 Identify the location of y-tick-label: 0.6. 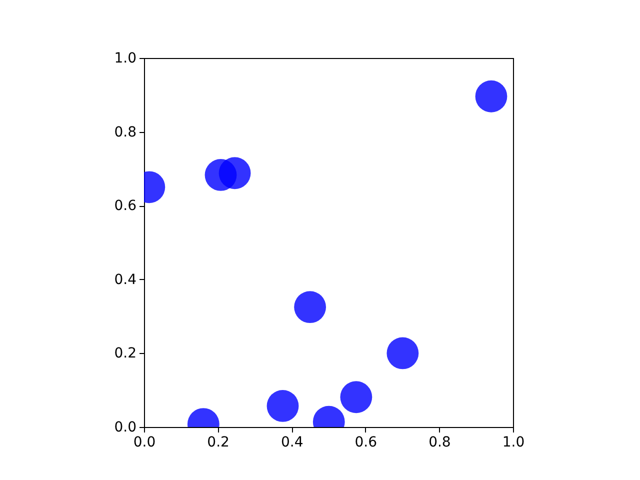
(125, 206).